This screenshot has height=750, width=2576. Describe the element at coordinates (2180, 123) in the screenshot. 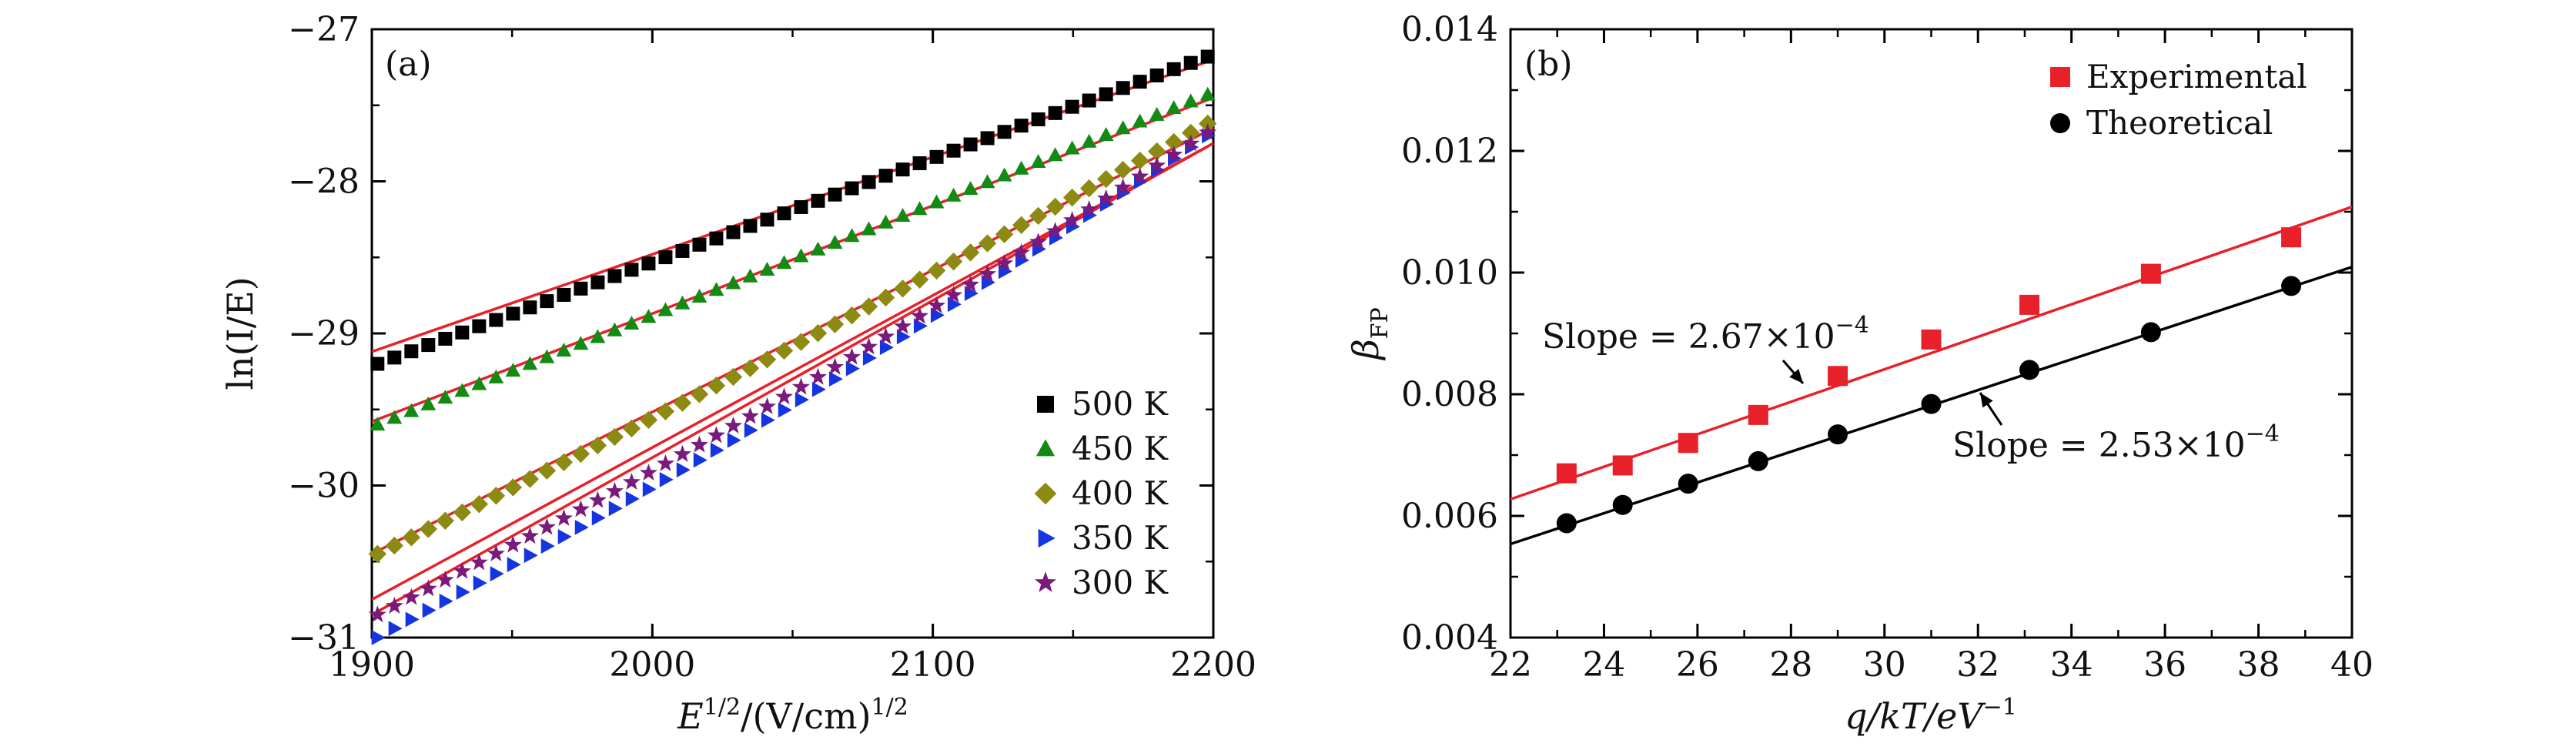

I see `legend-label: Theoretical` at that location.